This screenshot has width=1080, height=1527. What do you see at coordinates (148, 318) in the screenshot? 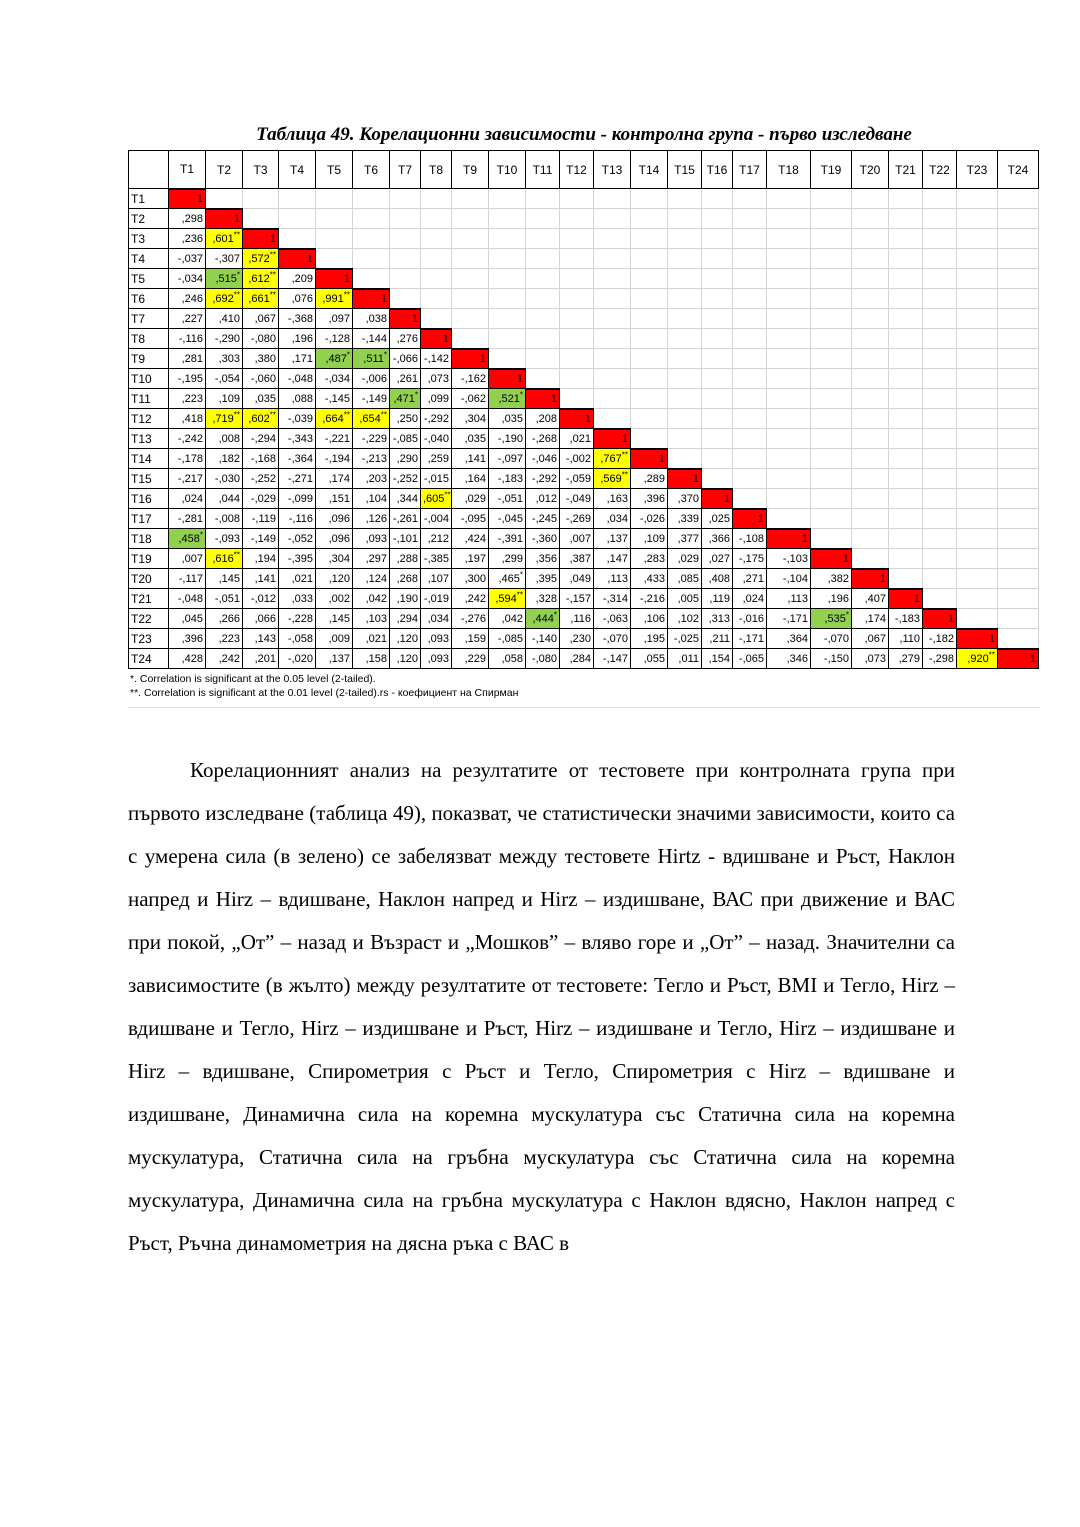
I see `row-header-t7: T7` at bounding box center [148, 318].